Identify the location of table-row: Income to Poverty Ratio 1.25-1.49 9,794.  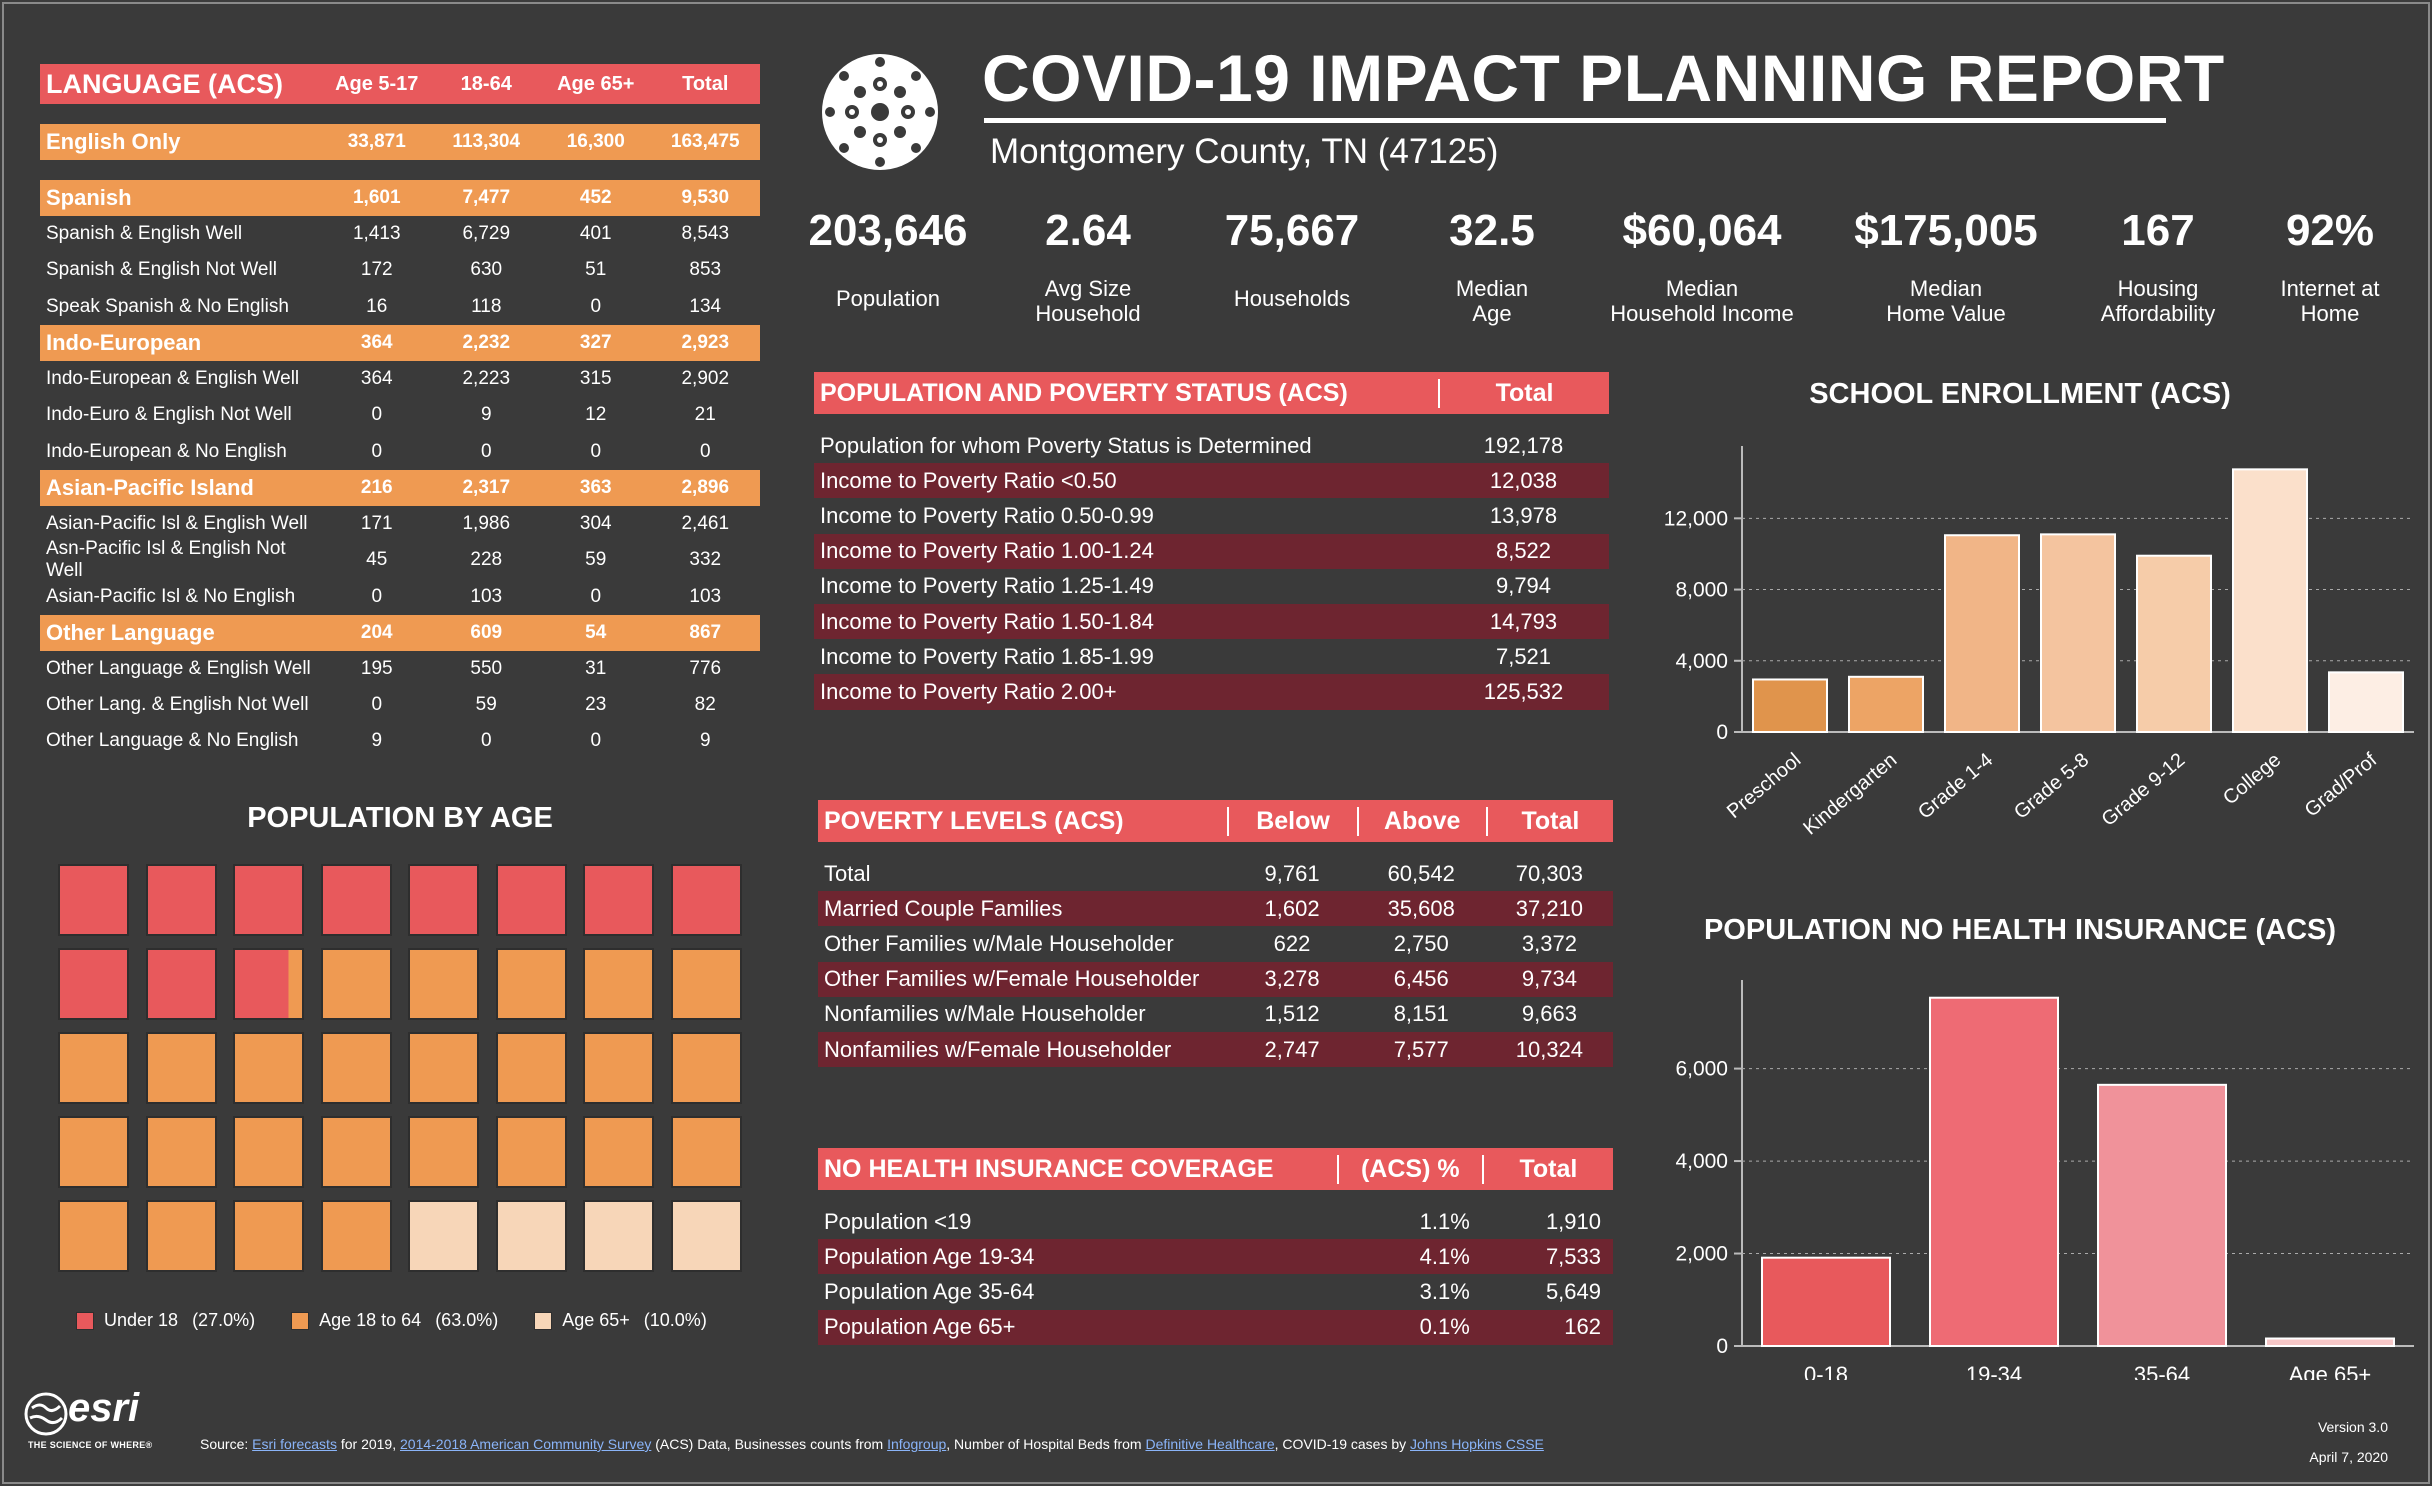
(1211, 586).